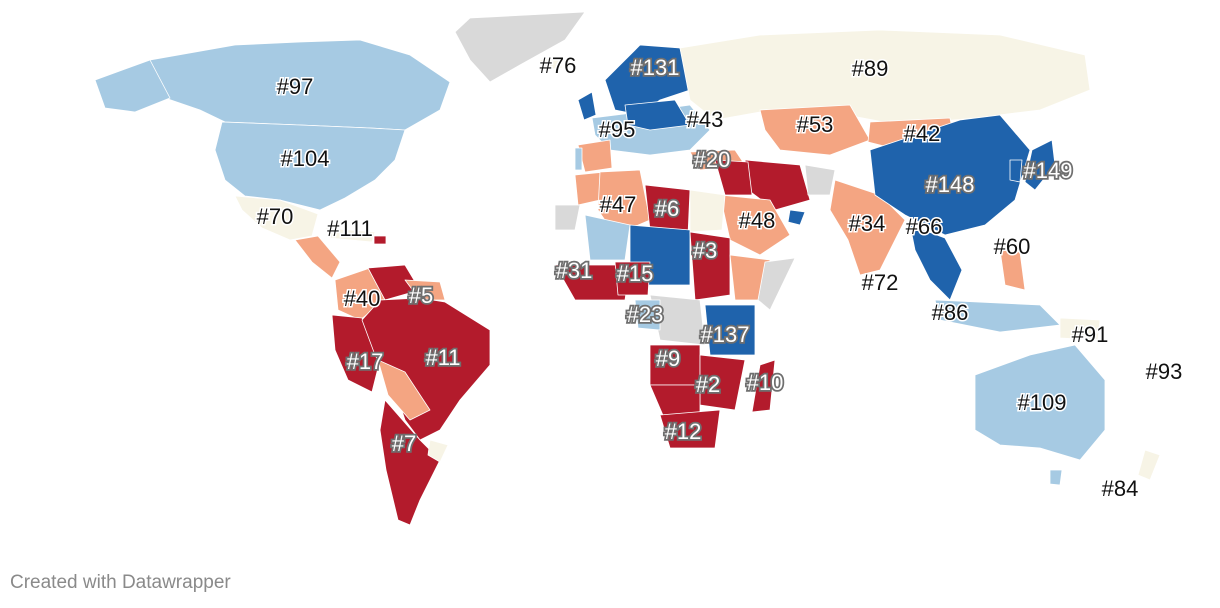  I want to click on region-usa, so click(310, 166).